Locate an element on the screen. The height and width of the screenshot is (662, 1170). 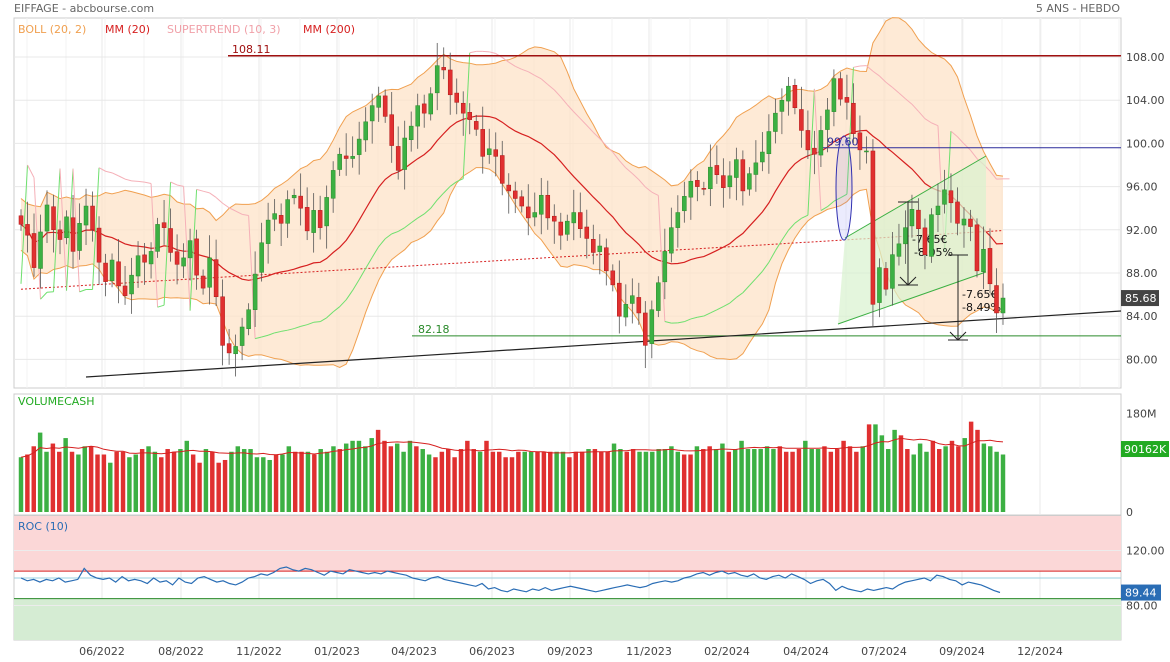
roc-overbought-zone is located at coordinates (567, 544).